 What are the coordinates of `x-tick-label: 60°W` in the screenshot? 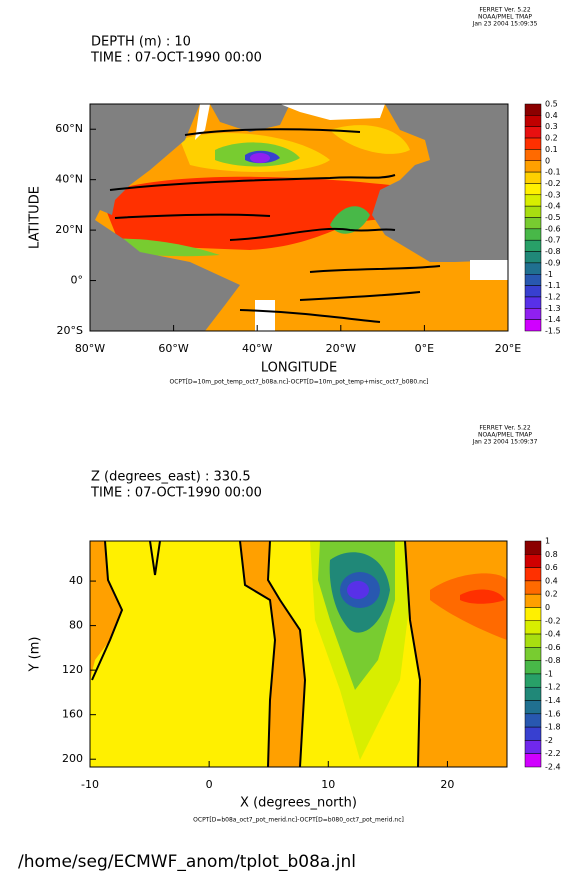 It's located at (173, 348).